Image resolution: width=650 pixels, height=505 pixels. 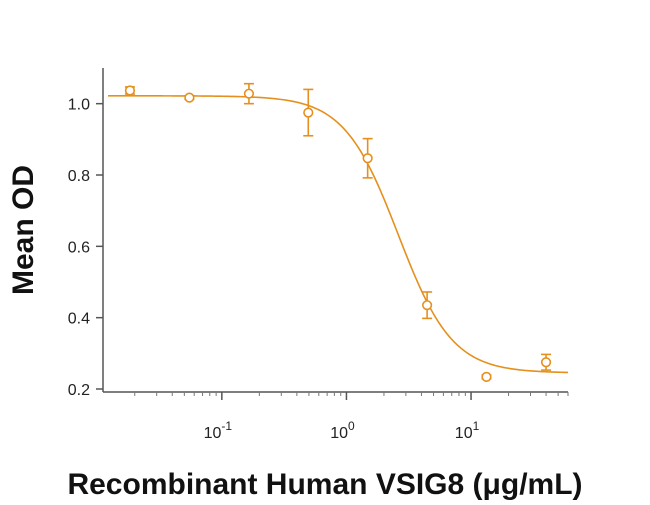 What do you see at coordinates (351, 417) in the screenshot?
I see `x-ticks: 10⁻¹ 10⁰ 10¹` at bounding box center [351, 417].